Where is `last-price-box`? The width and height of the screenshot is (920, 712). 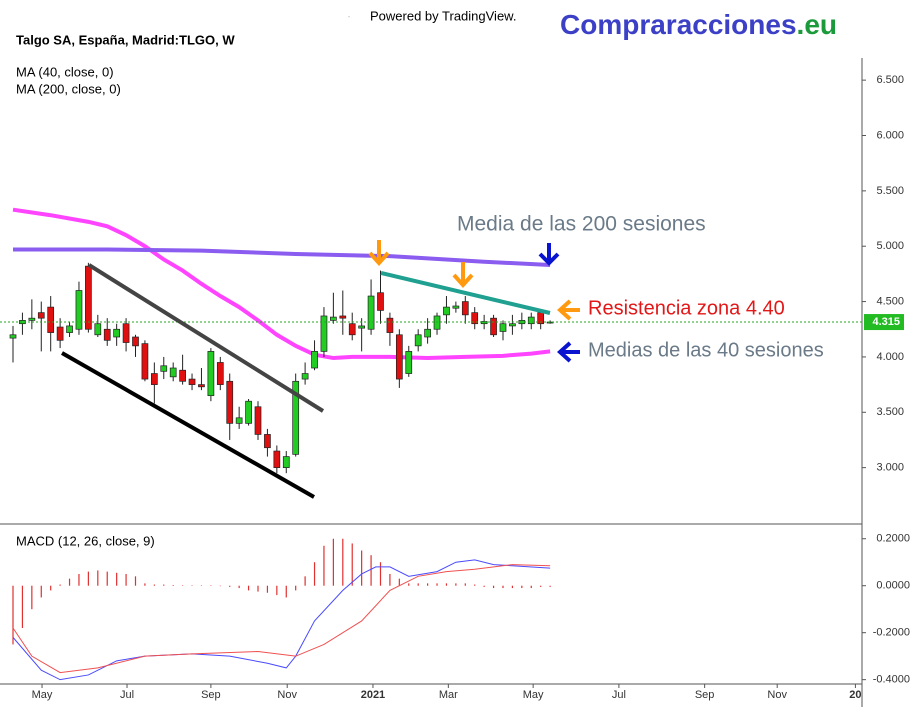
last-price-box is located at coordinates (884, 322).